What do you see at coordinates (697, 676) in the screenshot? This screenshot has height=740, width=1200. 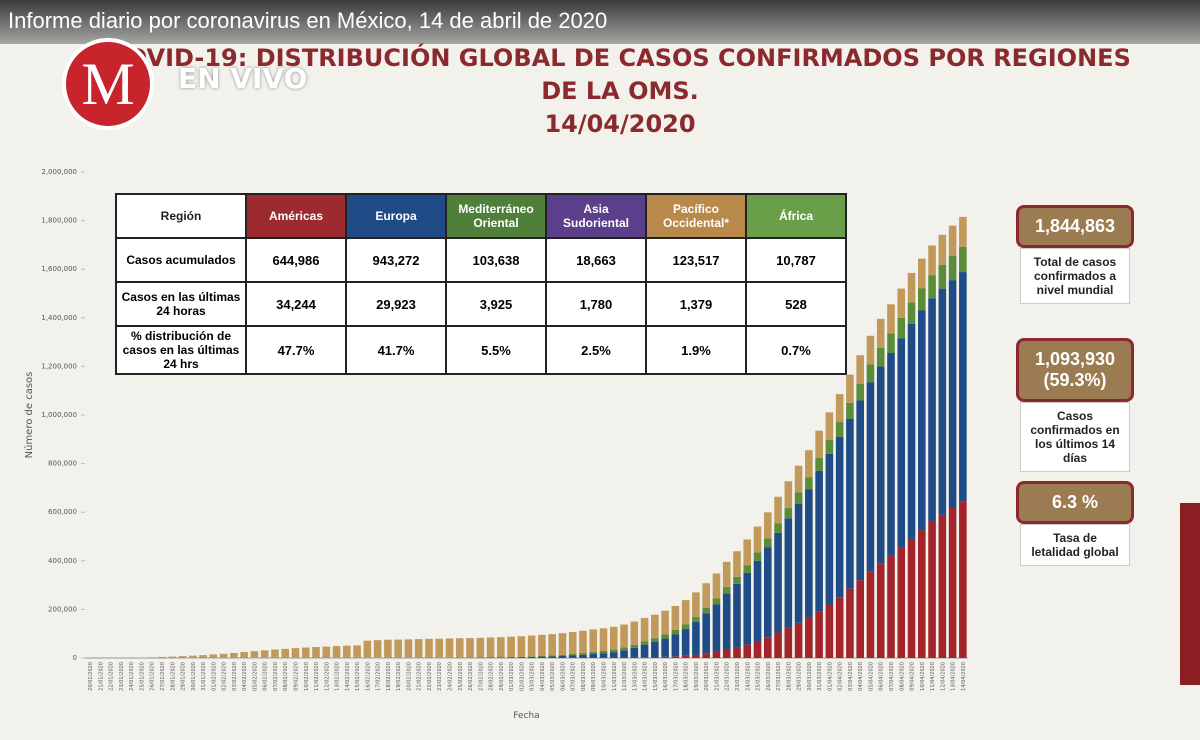 I see `x-tick-label: 19/03/2020` at bounding box center [697, 676].